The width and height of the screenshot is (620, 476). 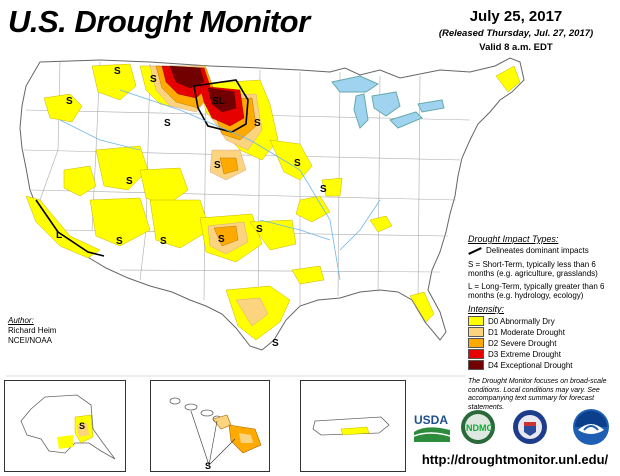 I want to click on impact-label-sl: SL, so click(x=218, y=101).